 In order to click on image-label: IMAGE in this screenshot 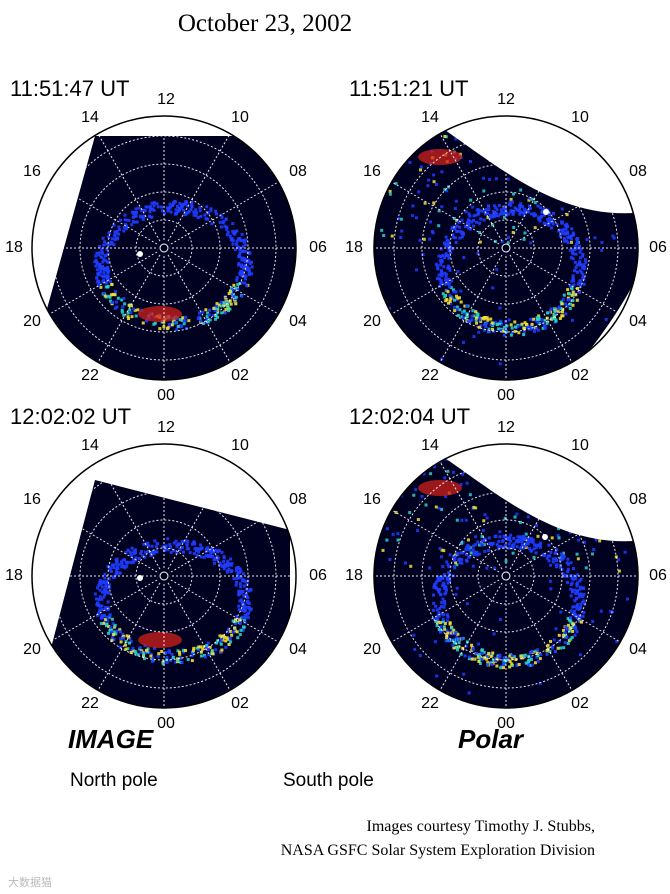, I will do `click(111, 739)`.